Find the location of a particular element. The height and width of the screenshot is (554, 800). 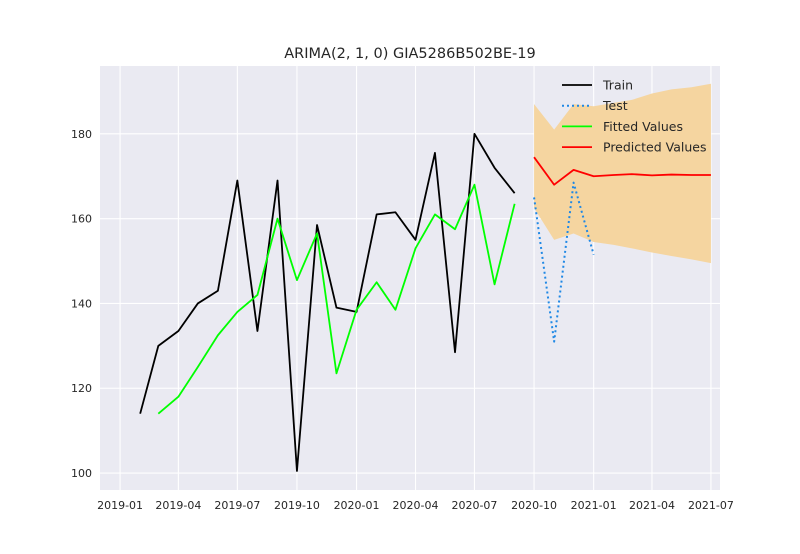

x-tick-label: 2019-04 is located at coordinates (178, 505).